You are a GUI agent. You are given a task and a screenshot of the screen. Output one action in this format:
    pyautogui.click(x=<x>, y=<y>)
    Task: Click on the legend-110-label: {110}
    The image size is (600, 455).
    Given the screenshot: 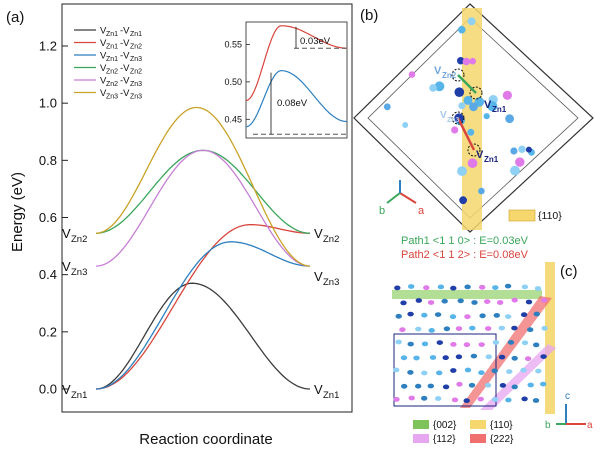 What is the action you would take?
    pyautogui.click(x=550, y=216)
    